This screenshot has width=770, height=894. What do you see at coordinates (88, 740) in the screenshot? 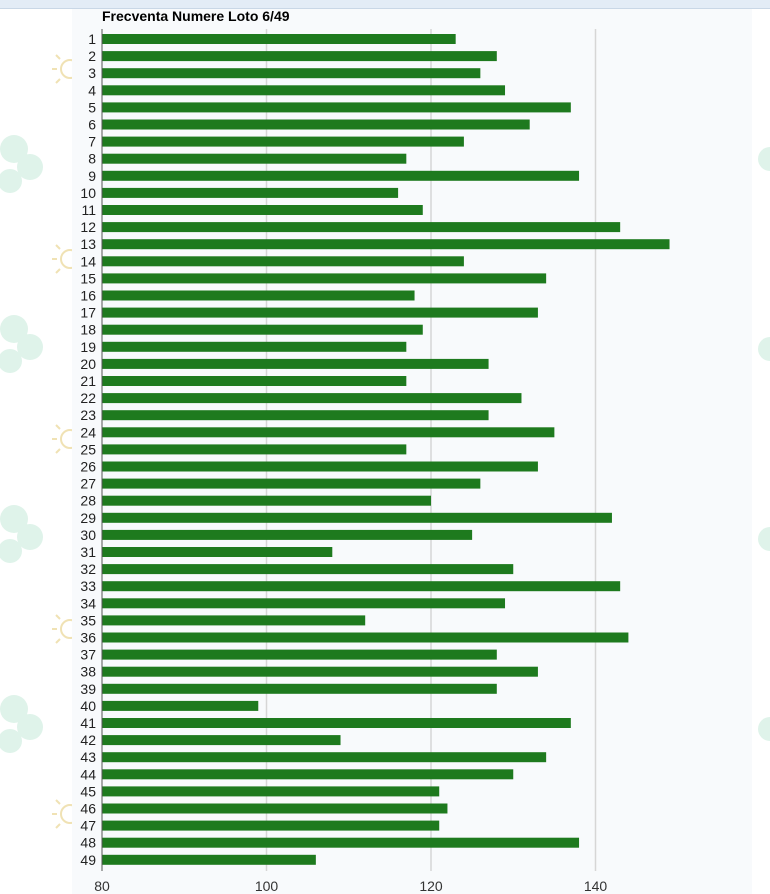
I see `category-label: 42` at bounding box center [88, 740].